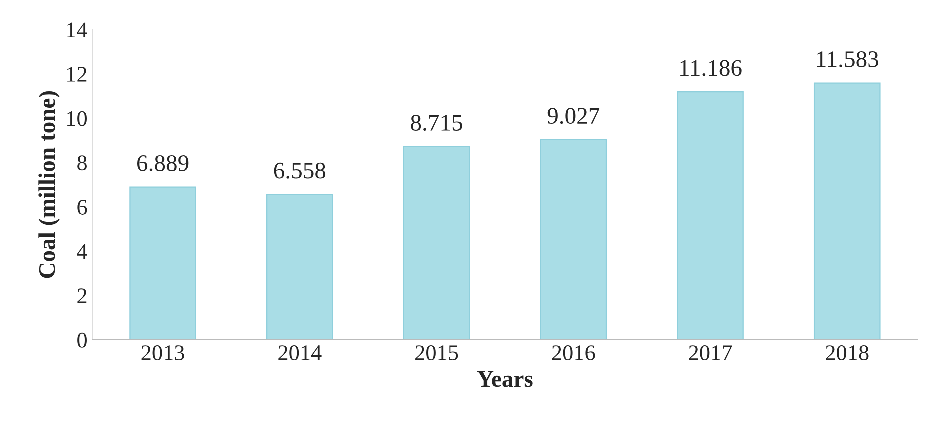 The height and width of the screenshot is (425, 927). Describe the element at coordinates (710, 353) in the screenshot. I see `x-tick-label: 2017` at that location.